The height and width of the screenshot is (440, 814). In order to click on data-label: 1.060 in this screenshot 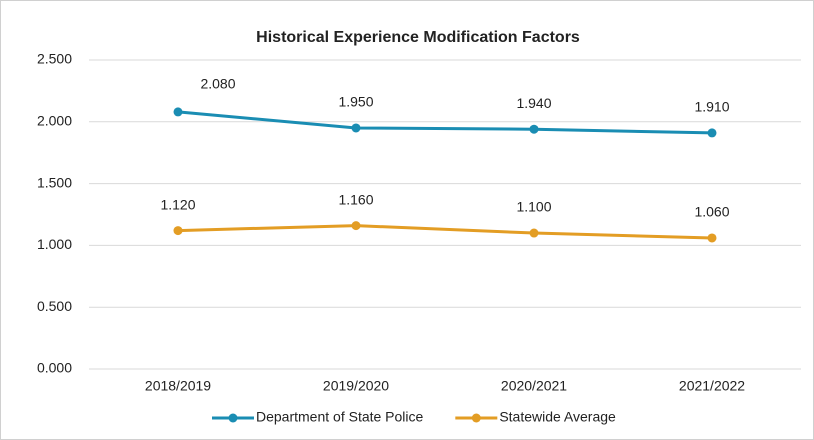, I will do `click(711, 212)`.